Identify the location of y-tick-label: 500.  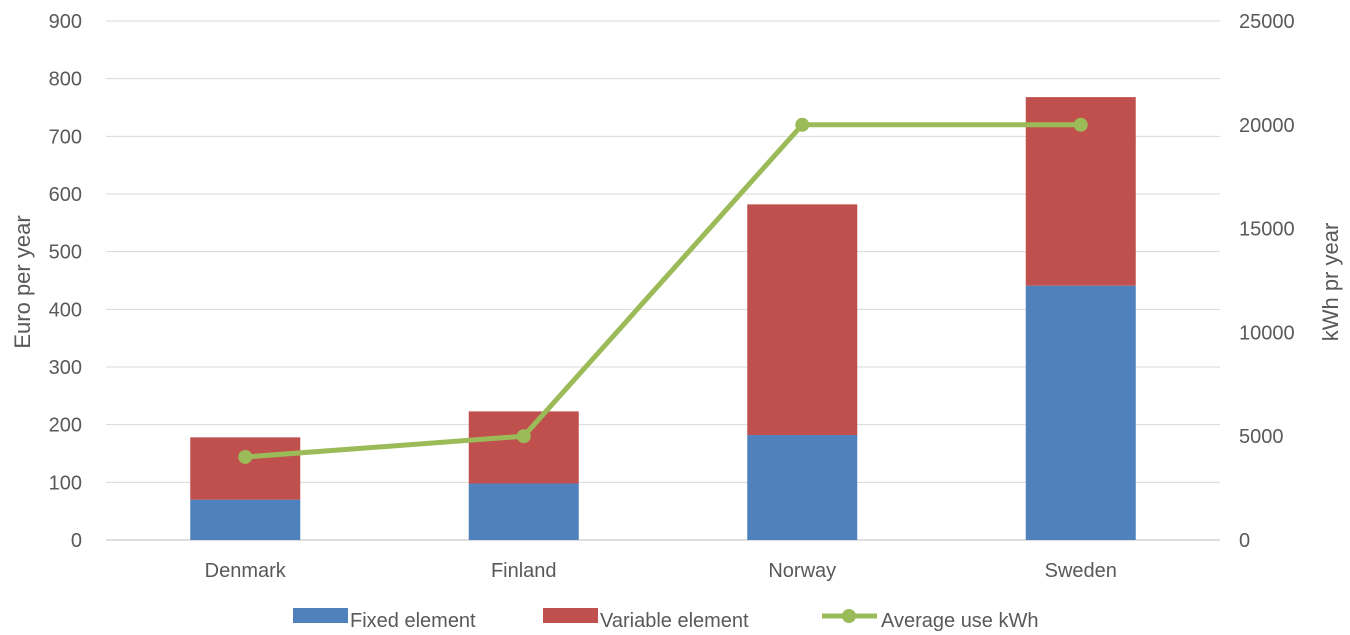
(65, 253).